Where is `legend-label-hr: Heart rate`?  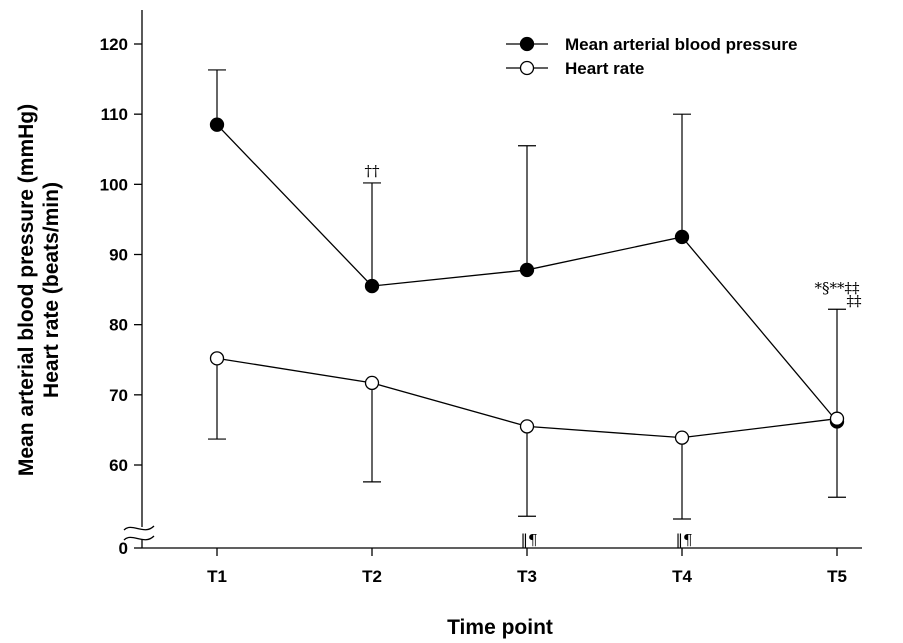
legend-label-hr: Heart rate is located at coordinates (604, 68).